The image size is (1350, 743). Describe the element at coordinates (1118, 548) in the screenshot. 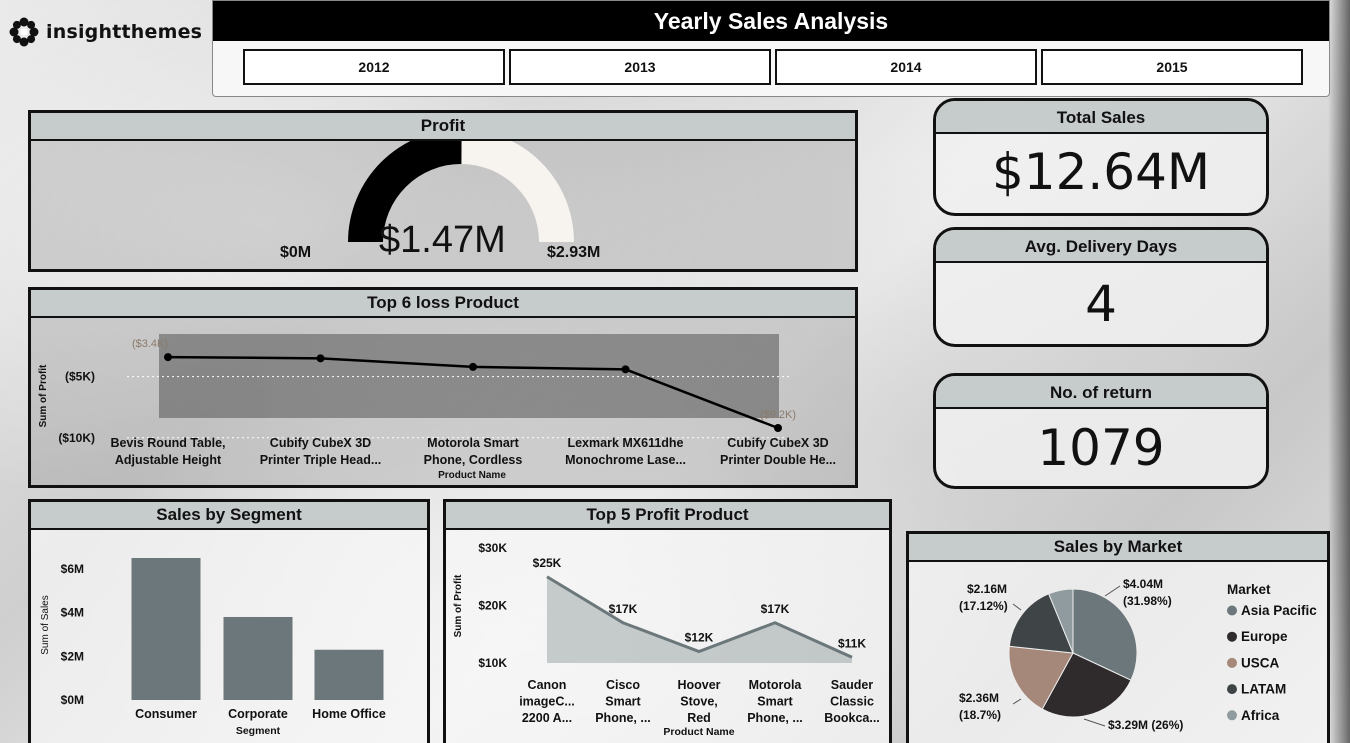

I see `market-chart-title: Sales by Market` at that location.